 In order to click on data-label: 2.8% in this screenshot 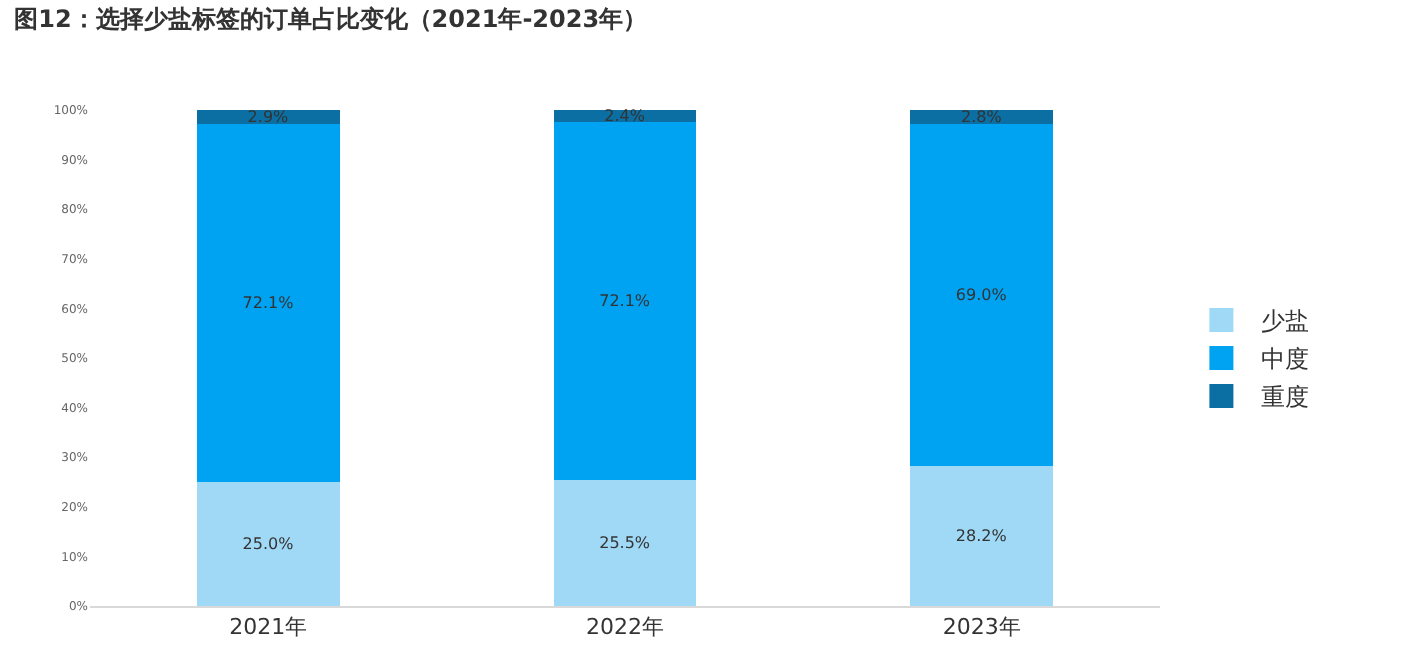, I will do `click(981, 116)`.